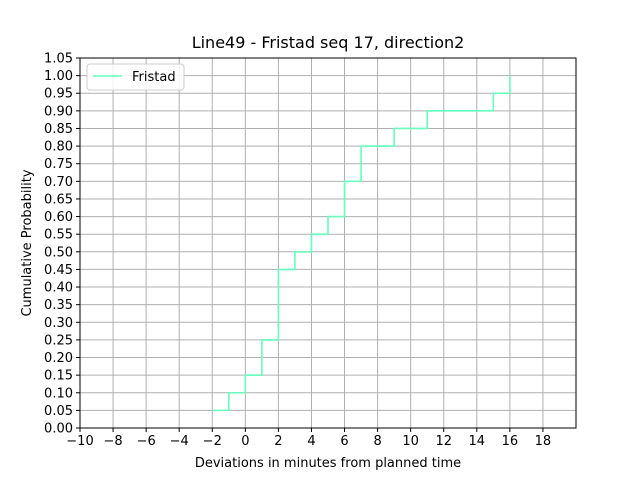 This screenshot has height=480, width=640. What do you see at coordinates (410, 441) in the screenshot?
I see `x-tick-label: 10` at bounding box center [410, 441].